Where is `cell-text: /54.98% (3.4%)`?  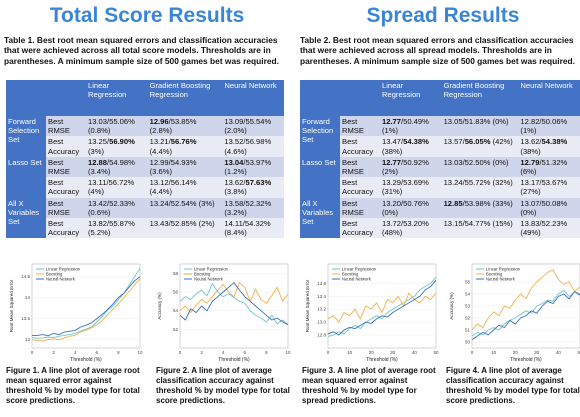
cell-text: /54.98% (3.4%) is located at coordinates (111, 167).